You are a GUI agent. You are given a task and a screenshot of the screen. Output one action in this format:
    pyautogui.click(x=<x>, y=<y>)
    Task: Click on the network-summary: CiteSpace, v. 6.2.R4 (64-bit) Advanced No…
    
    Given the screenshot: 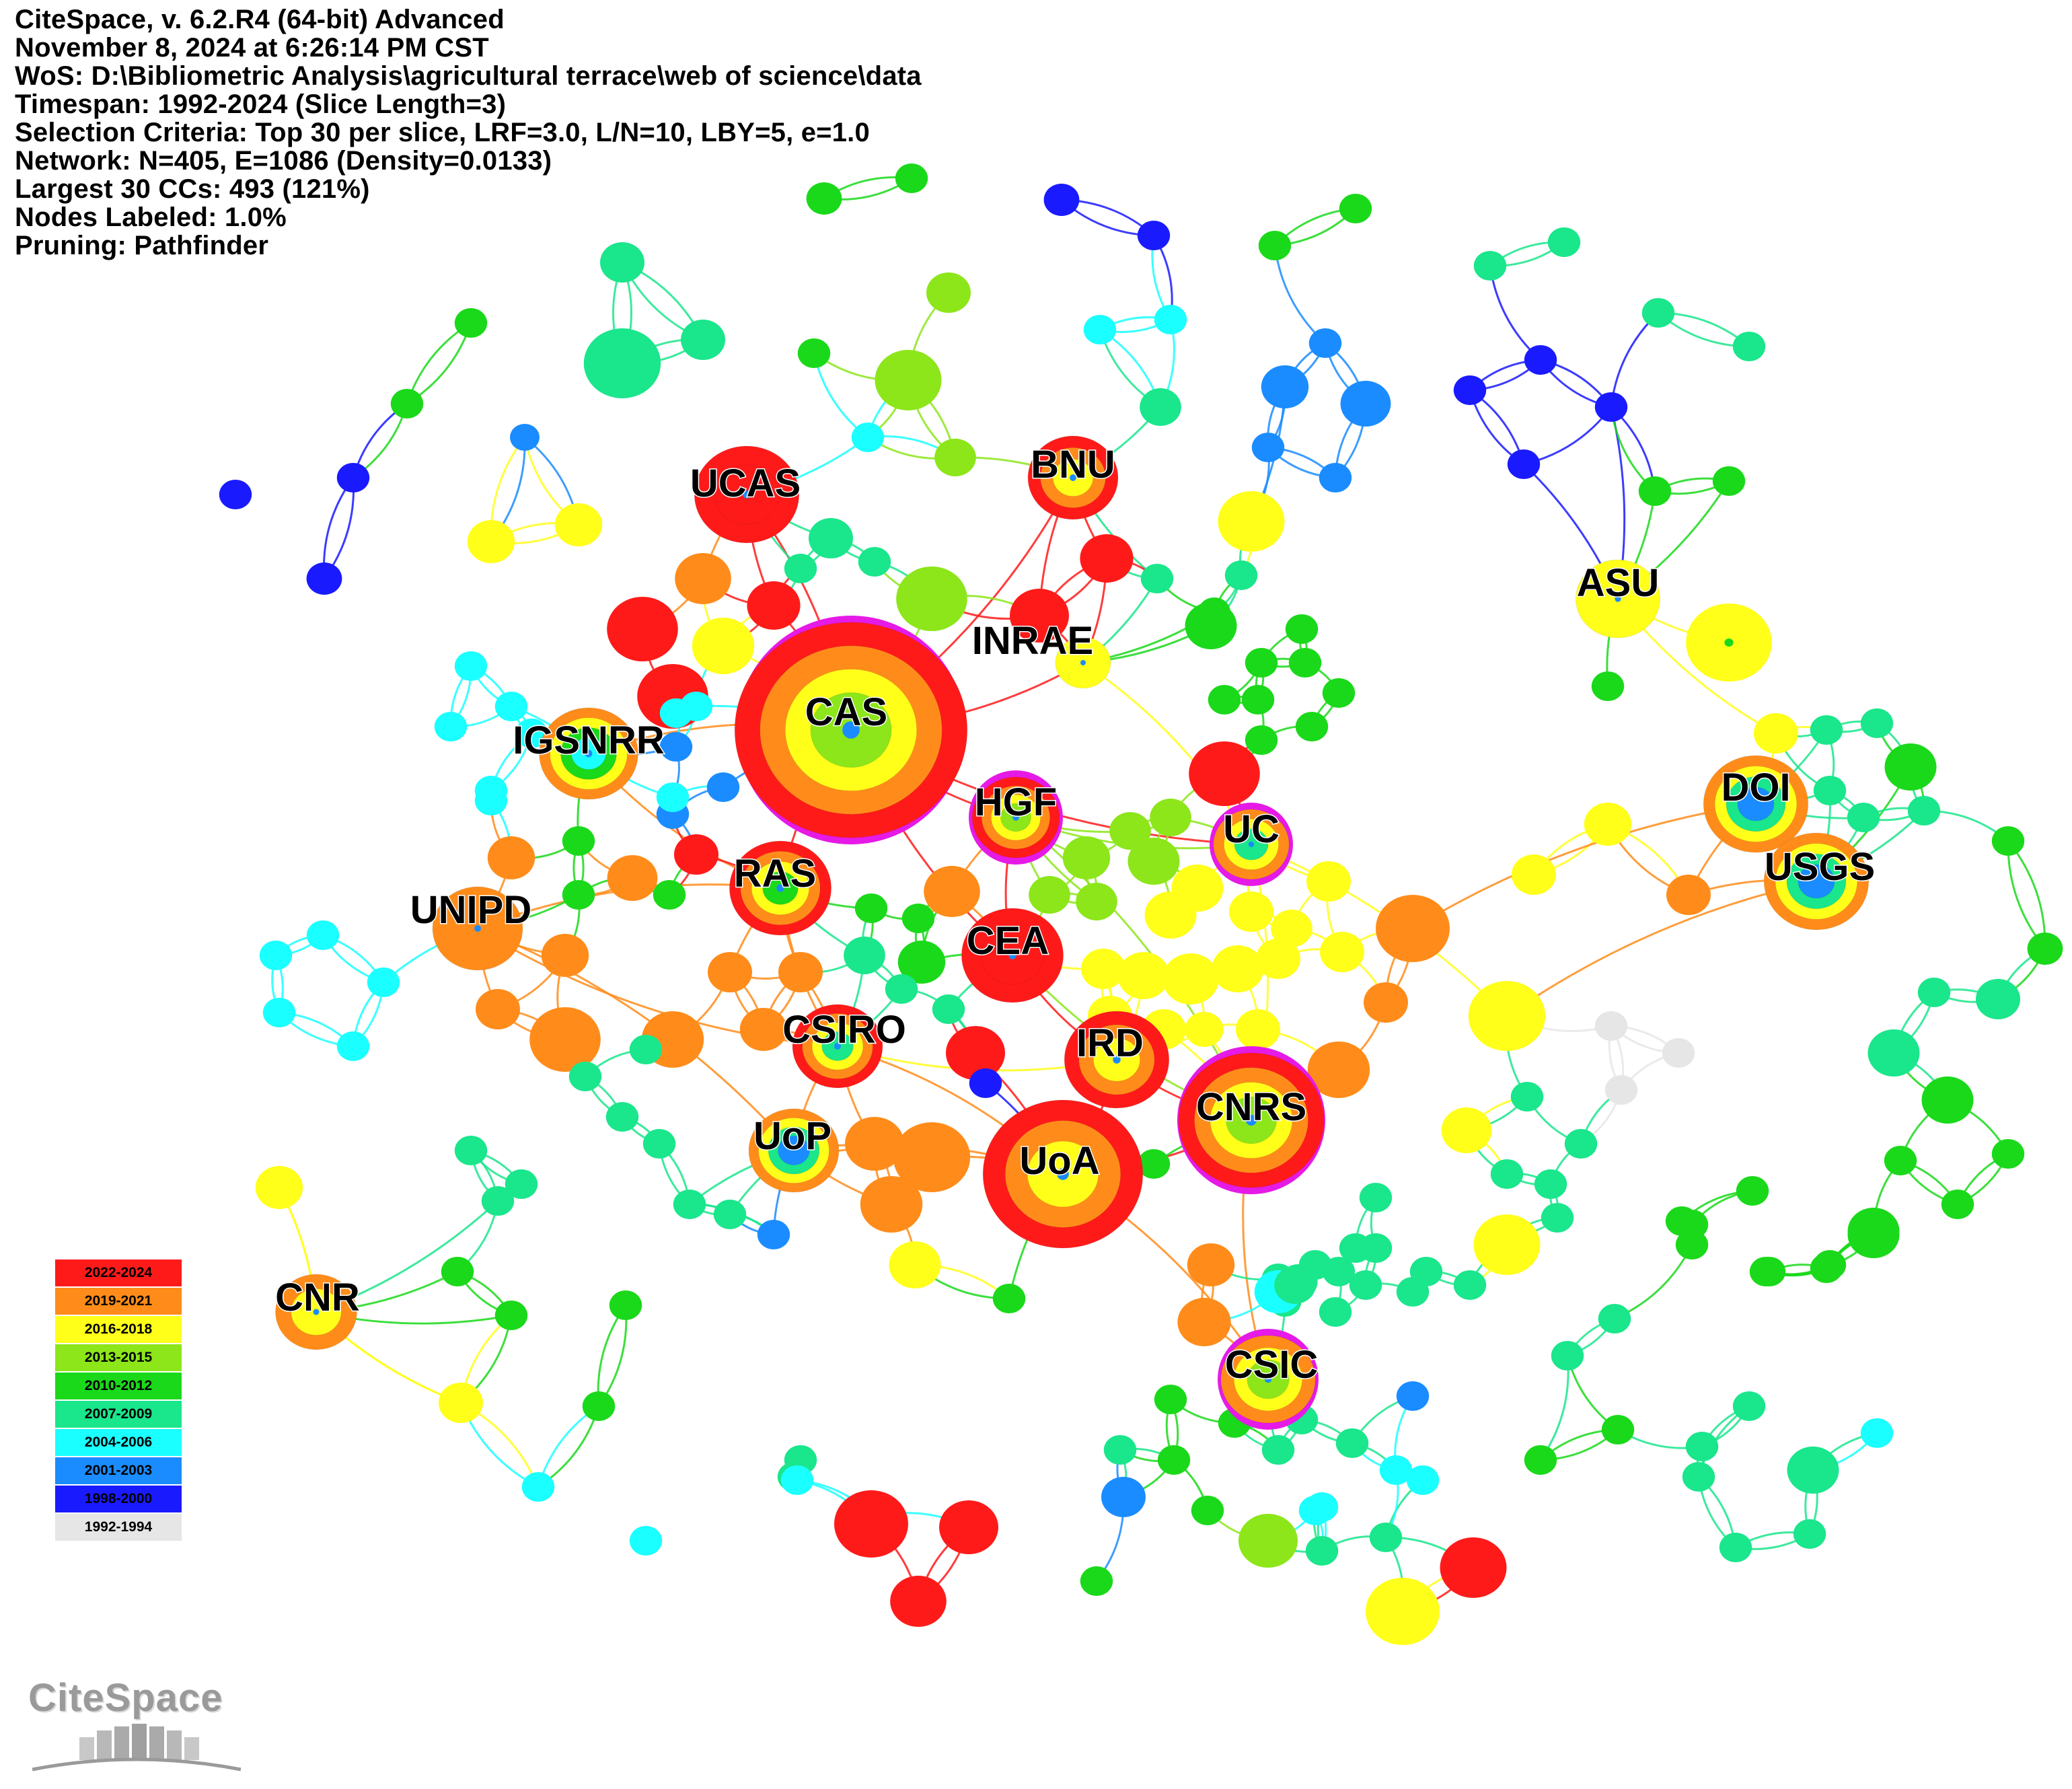 What is the action you would take?
    pyautogui.click(x=468, y=132)
    